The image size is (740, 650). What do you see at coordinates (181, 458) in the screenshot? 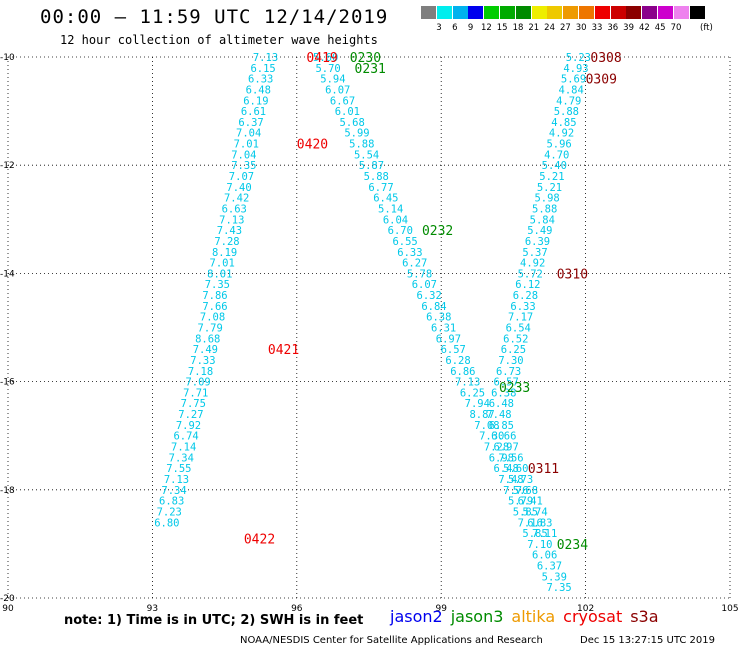
I see `wave-height-value: 7.34` at bounding box center [181, 458].